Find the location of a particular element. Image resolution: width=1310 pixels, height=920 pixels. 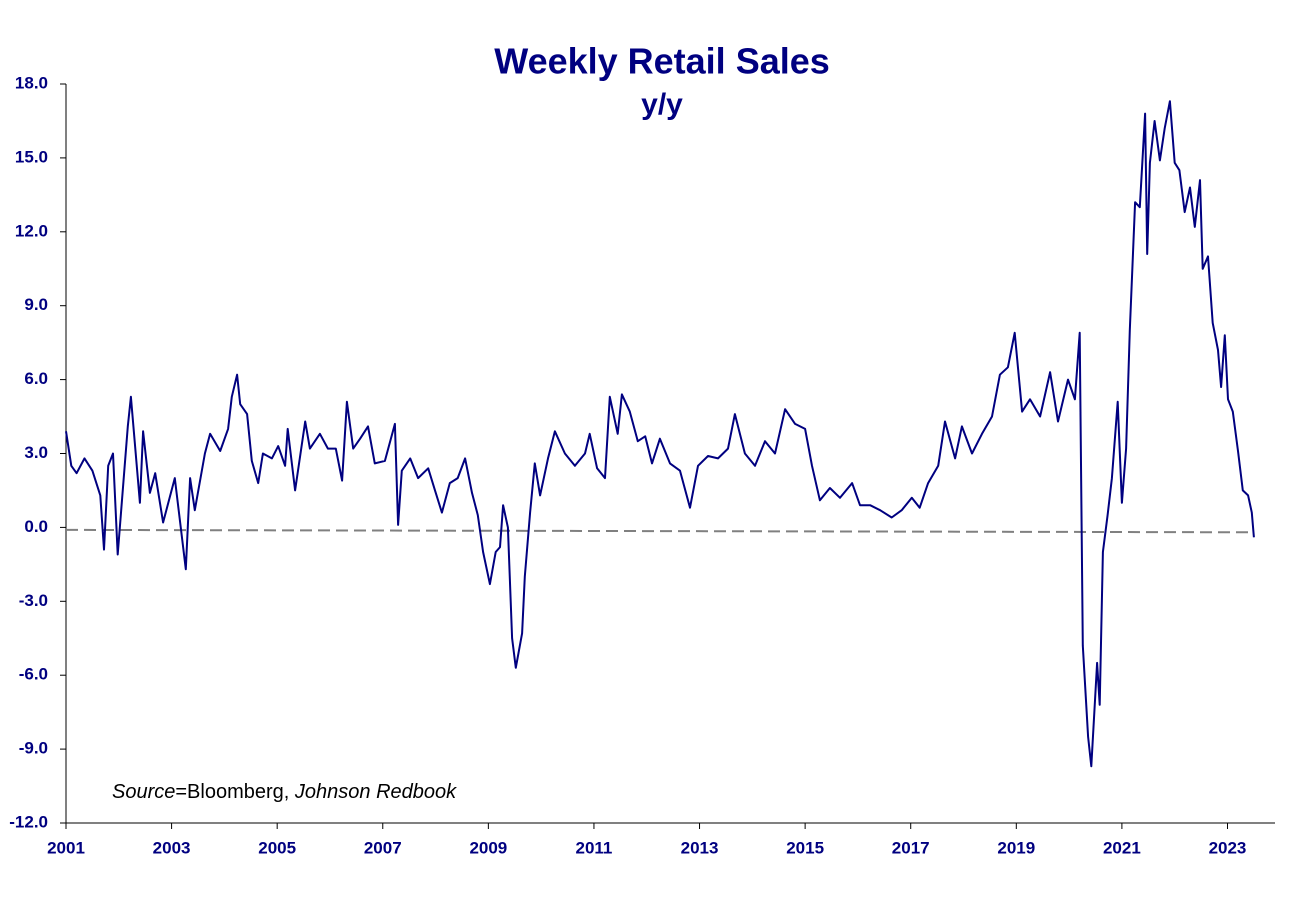

chart-title: Weekly Retail Sales is located at coordinates (662, 61).